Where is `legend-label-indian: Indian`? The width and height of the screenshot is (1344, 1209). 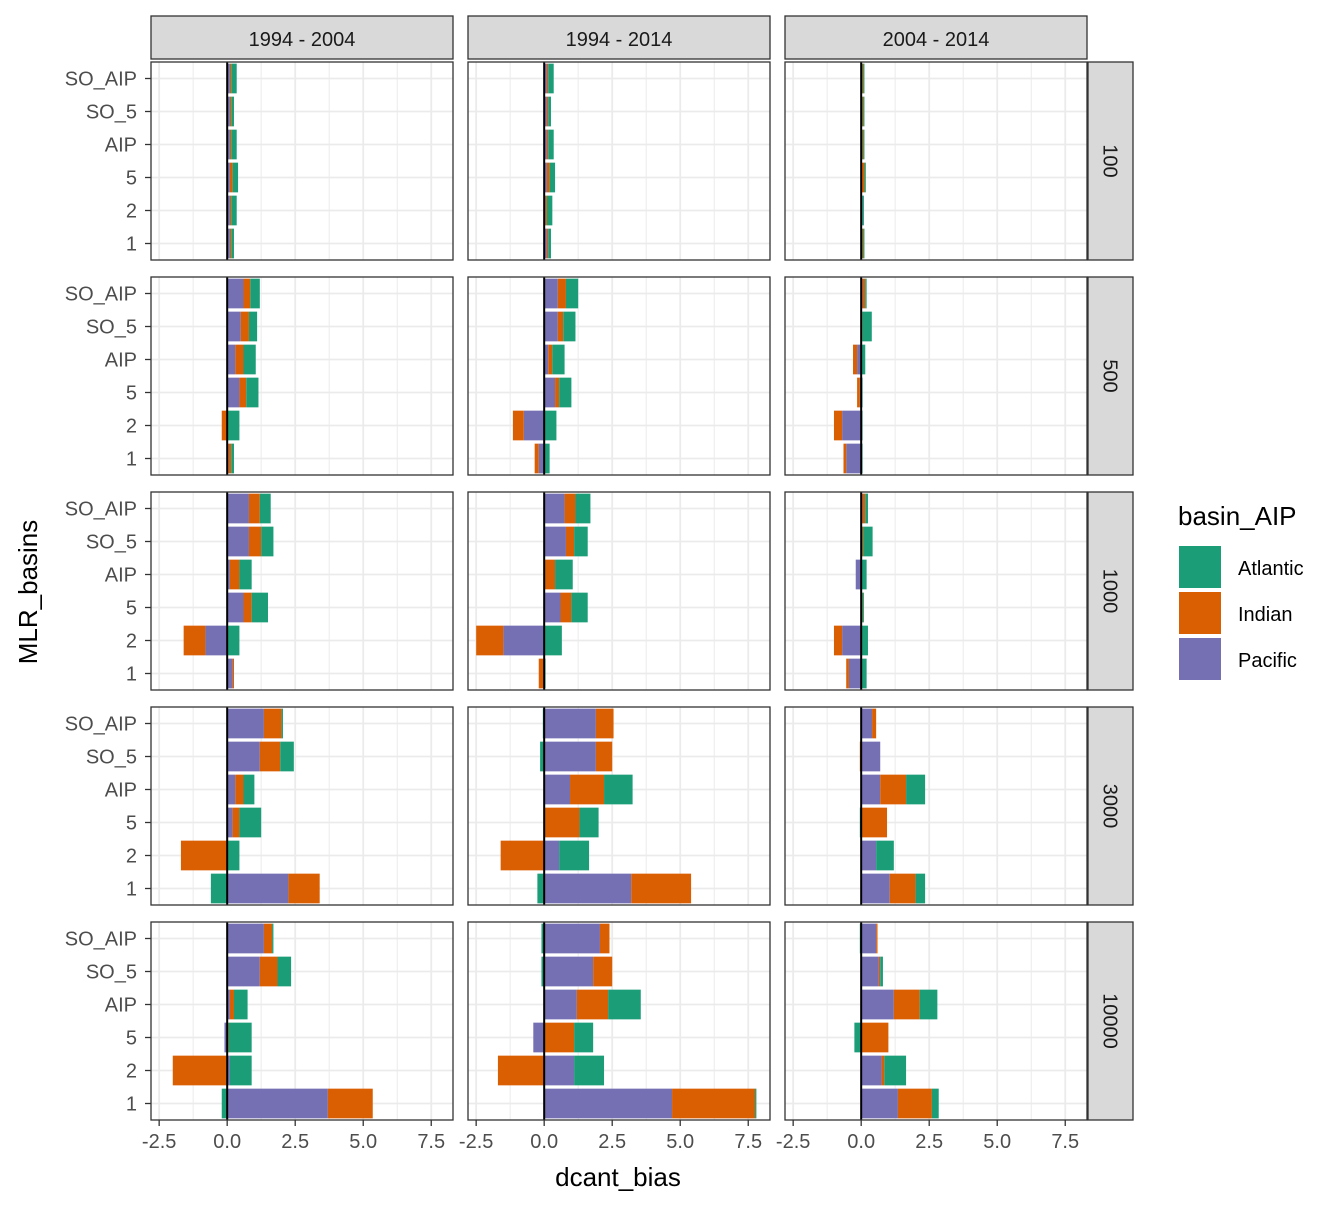
legend-label-indian: Indian is located at coordinates (1265, 615).